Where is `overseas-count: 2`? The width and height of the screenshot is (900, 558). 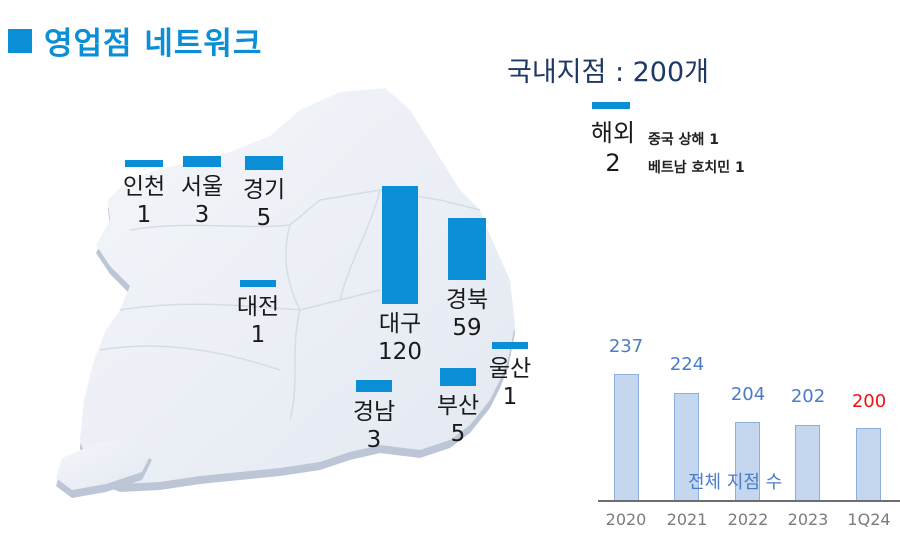 overseas-count: 2 is located at coordinates (613, 163).